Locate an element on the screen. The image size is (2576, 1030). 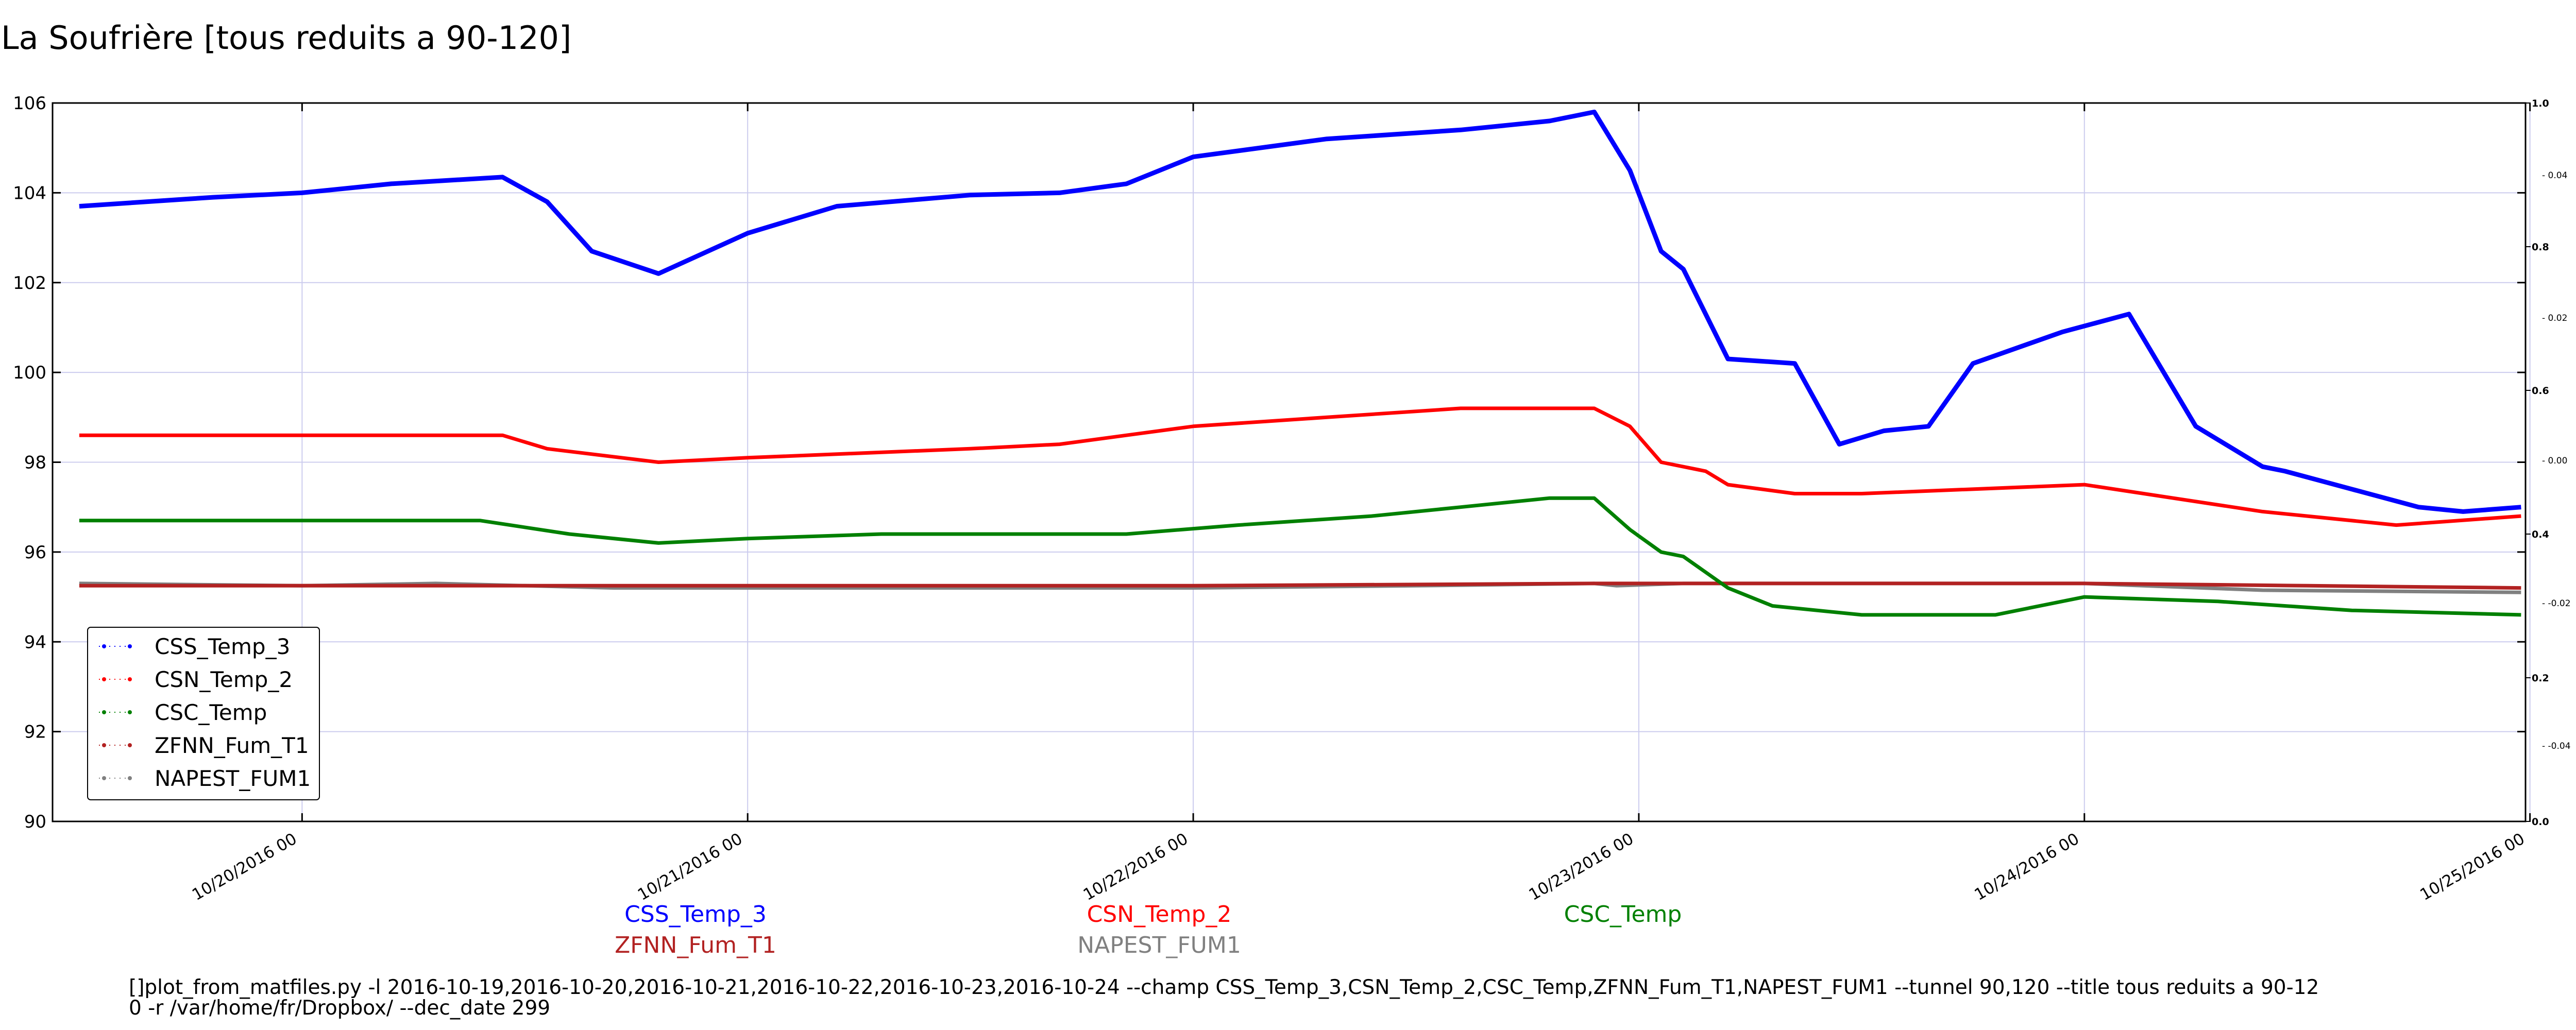
right-tick-label-inner: - 0.04 is located at coordinates (2555, 176).